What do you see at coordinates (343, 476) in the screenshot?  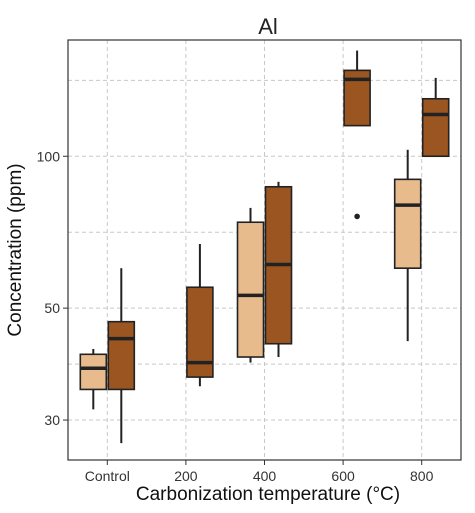 I see `x-tick-label: 600` at bounding box center [343, 476].